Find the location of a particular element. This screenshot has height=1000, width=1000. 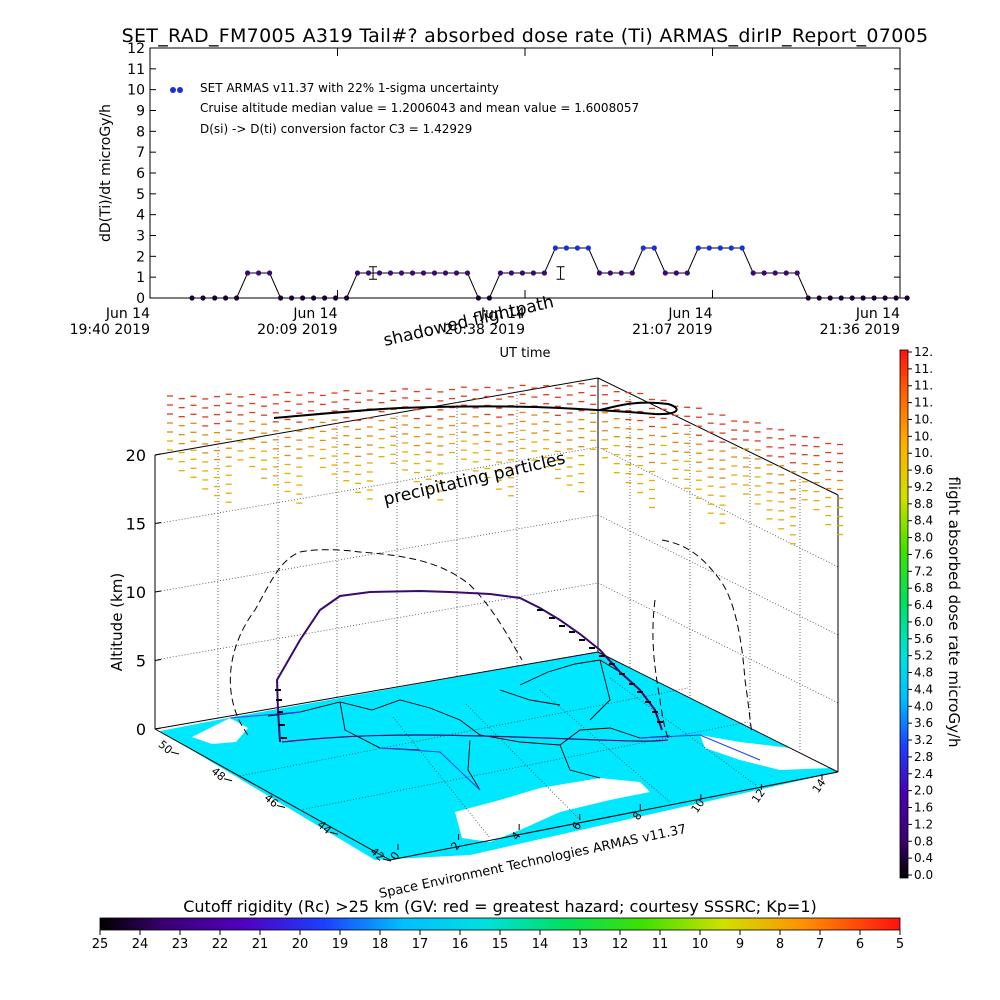

colorbar-right-tick-label: 1.2 is located at coordinates (923, 824).